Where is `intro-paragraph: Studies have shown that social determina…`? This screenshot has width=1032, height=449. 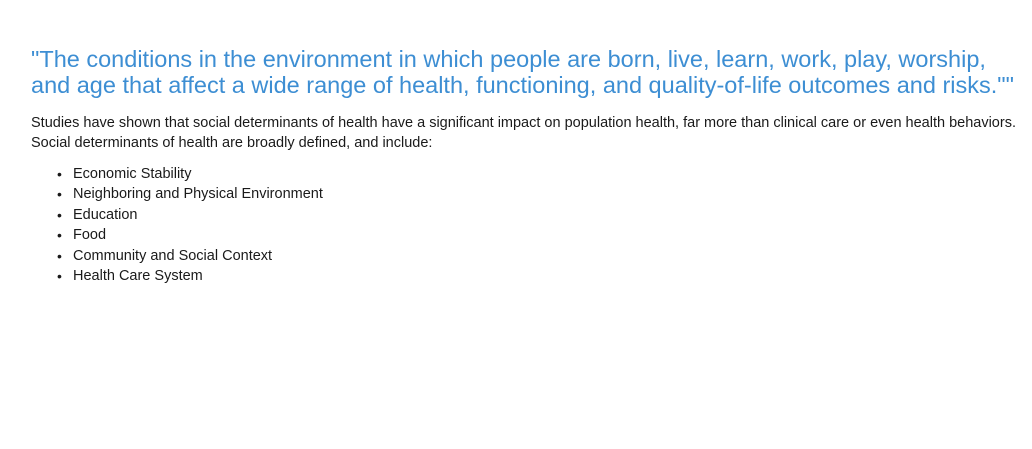
intro-paragraph: Studies have shown that social determina… is located at coordinates (523, 133).